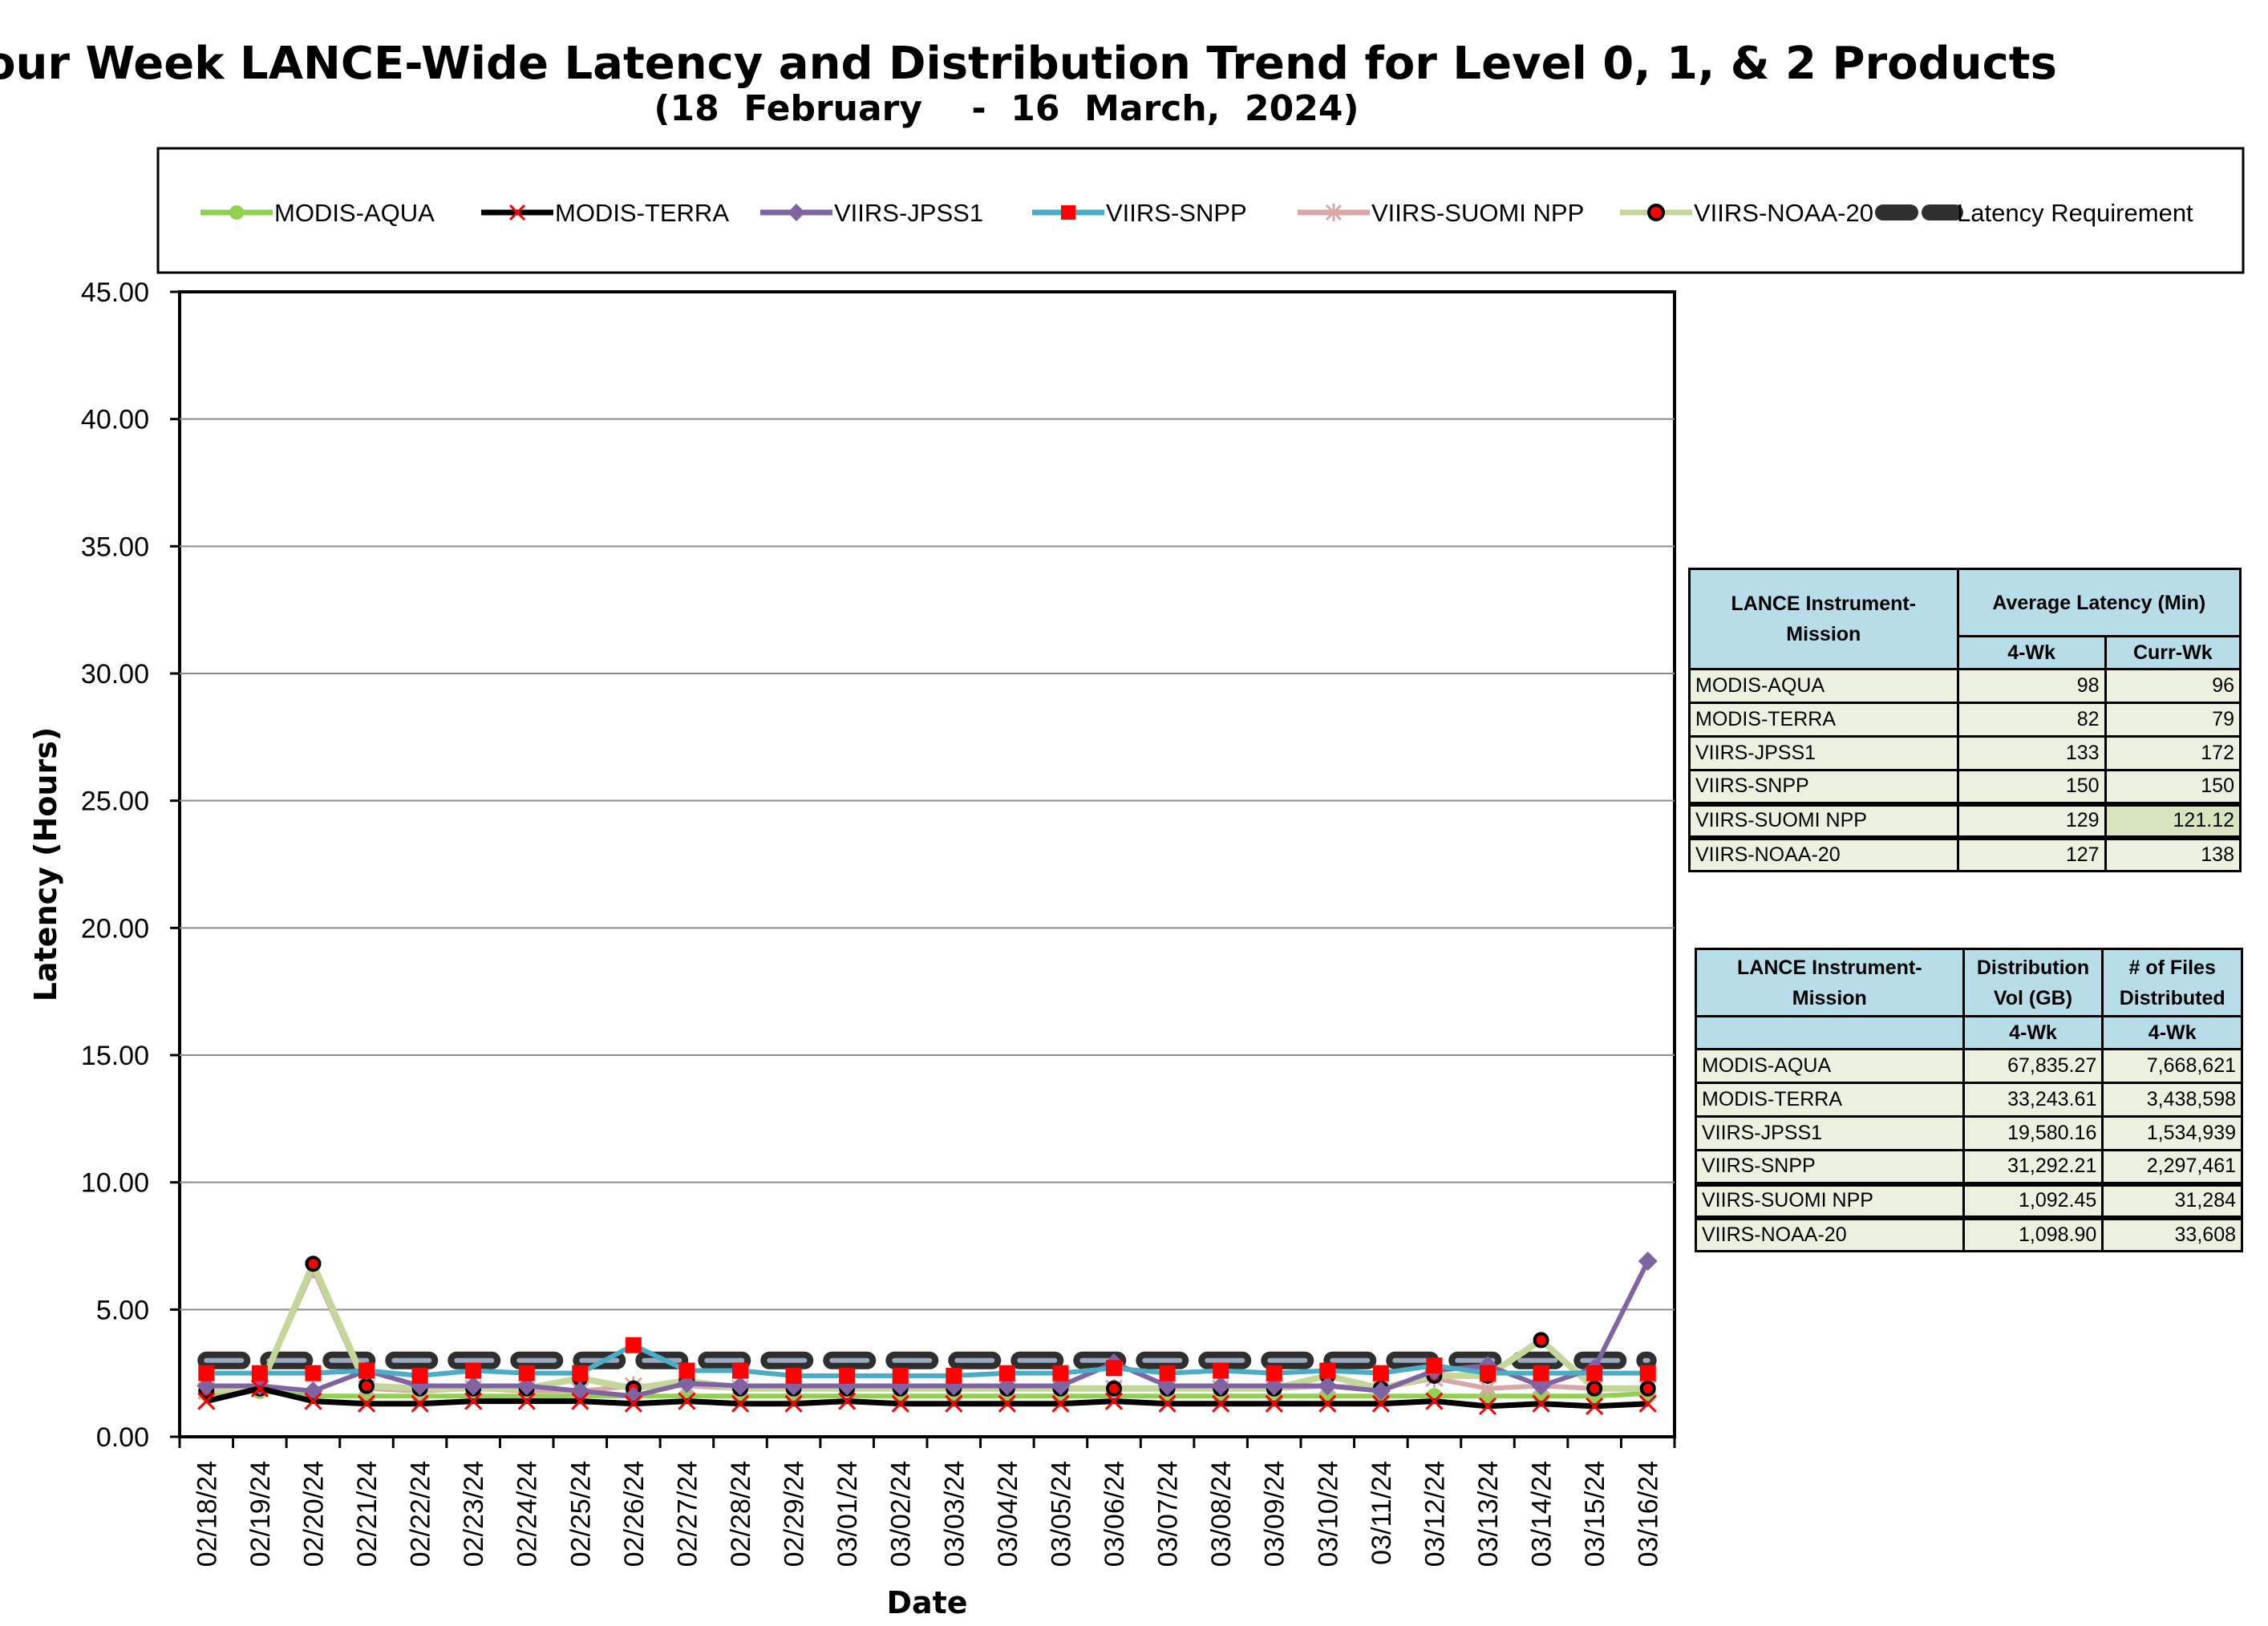 The width and height of the screenshot is (2268, 1626). I want to click on y-axis-label: Latency (Hours), so click(46, 864).